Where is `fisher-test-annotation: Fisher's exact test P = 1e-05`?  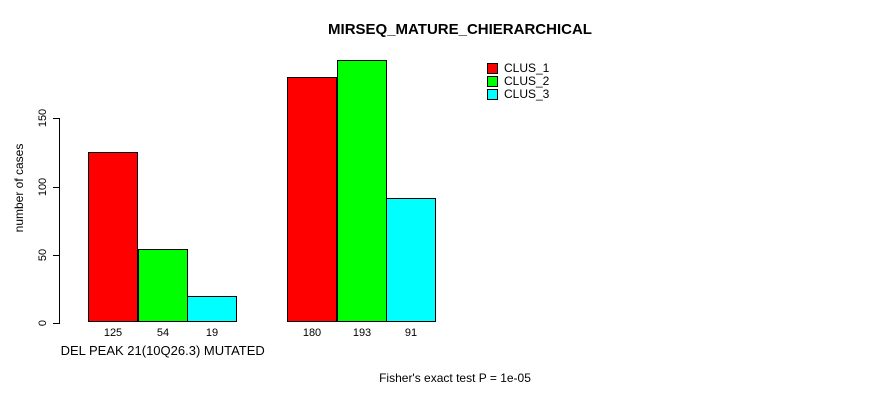 fisher-test-annotation: Fisher's exact test P = 1e-05 is located at coordinates (455, 378).